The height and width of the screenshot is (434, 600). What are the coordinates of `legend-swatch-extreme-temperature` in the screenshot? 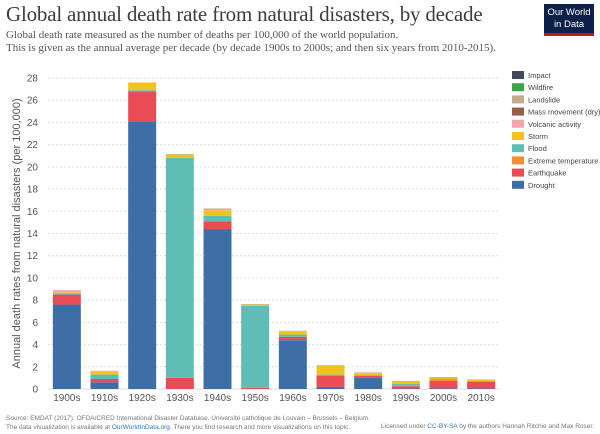 It's located at (518, 160).